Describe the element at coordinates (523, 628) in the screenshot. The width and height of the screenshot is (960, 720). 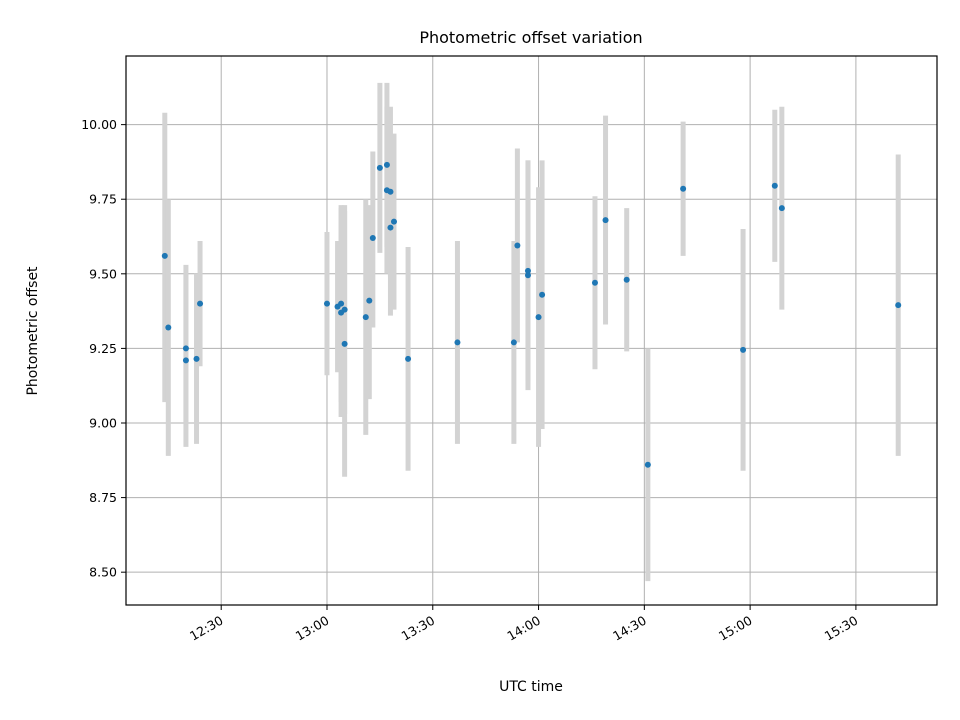
I see `x-tick-label: 14:00` at that location.